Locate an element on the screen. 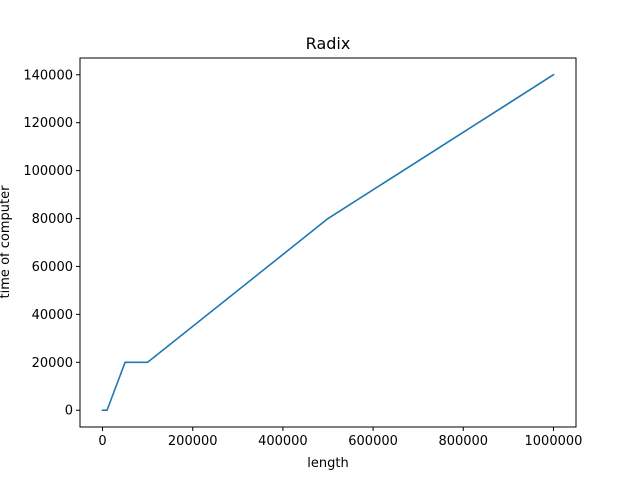  x-tick-label: 400000 is located at coordinates (283, 441).